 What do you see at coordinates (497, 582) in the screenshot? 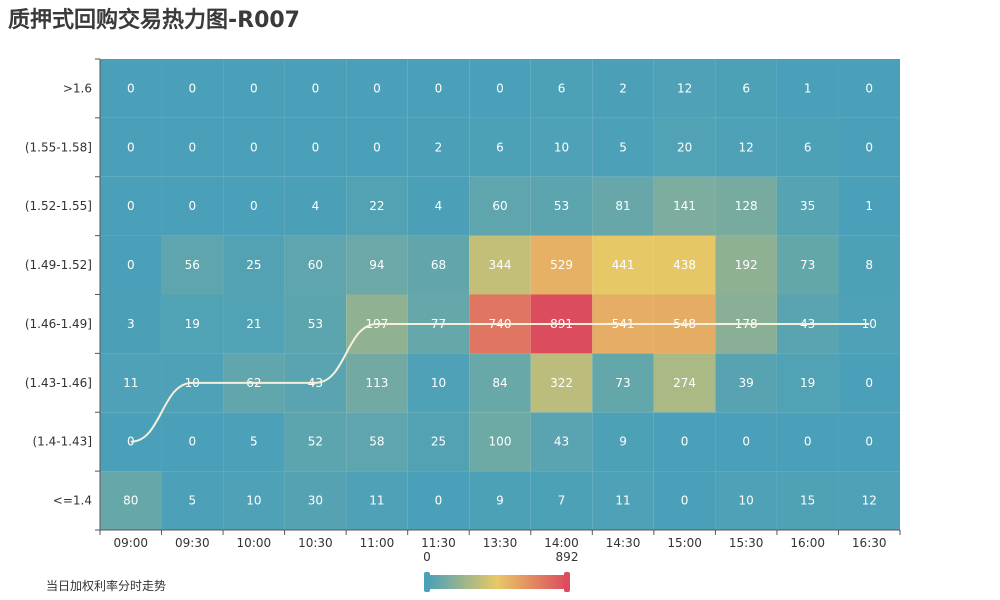
I see `visual-map-bar` at bounding box center [497, 582].